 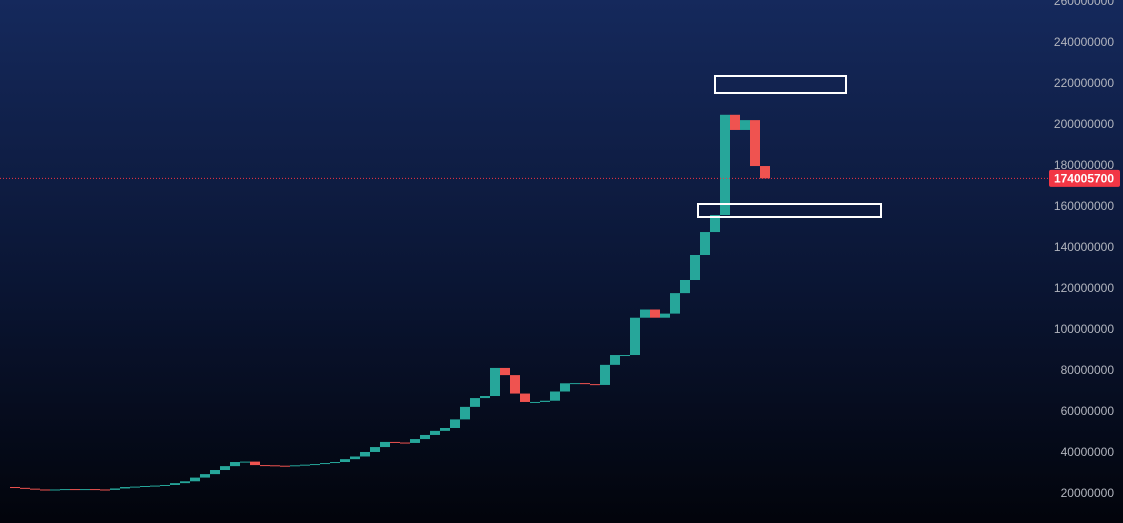 I want to click on y-tick-label: 240000000, so click(x=1084, y=42).